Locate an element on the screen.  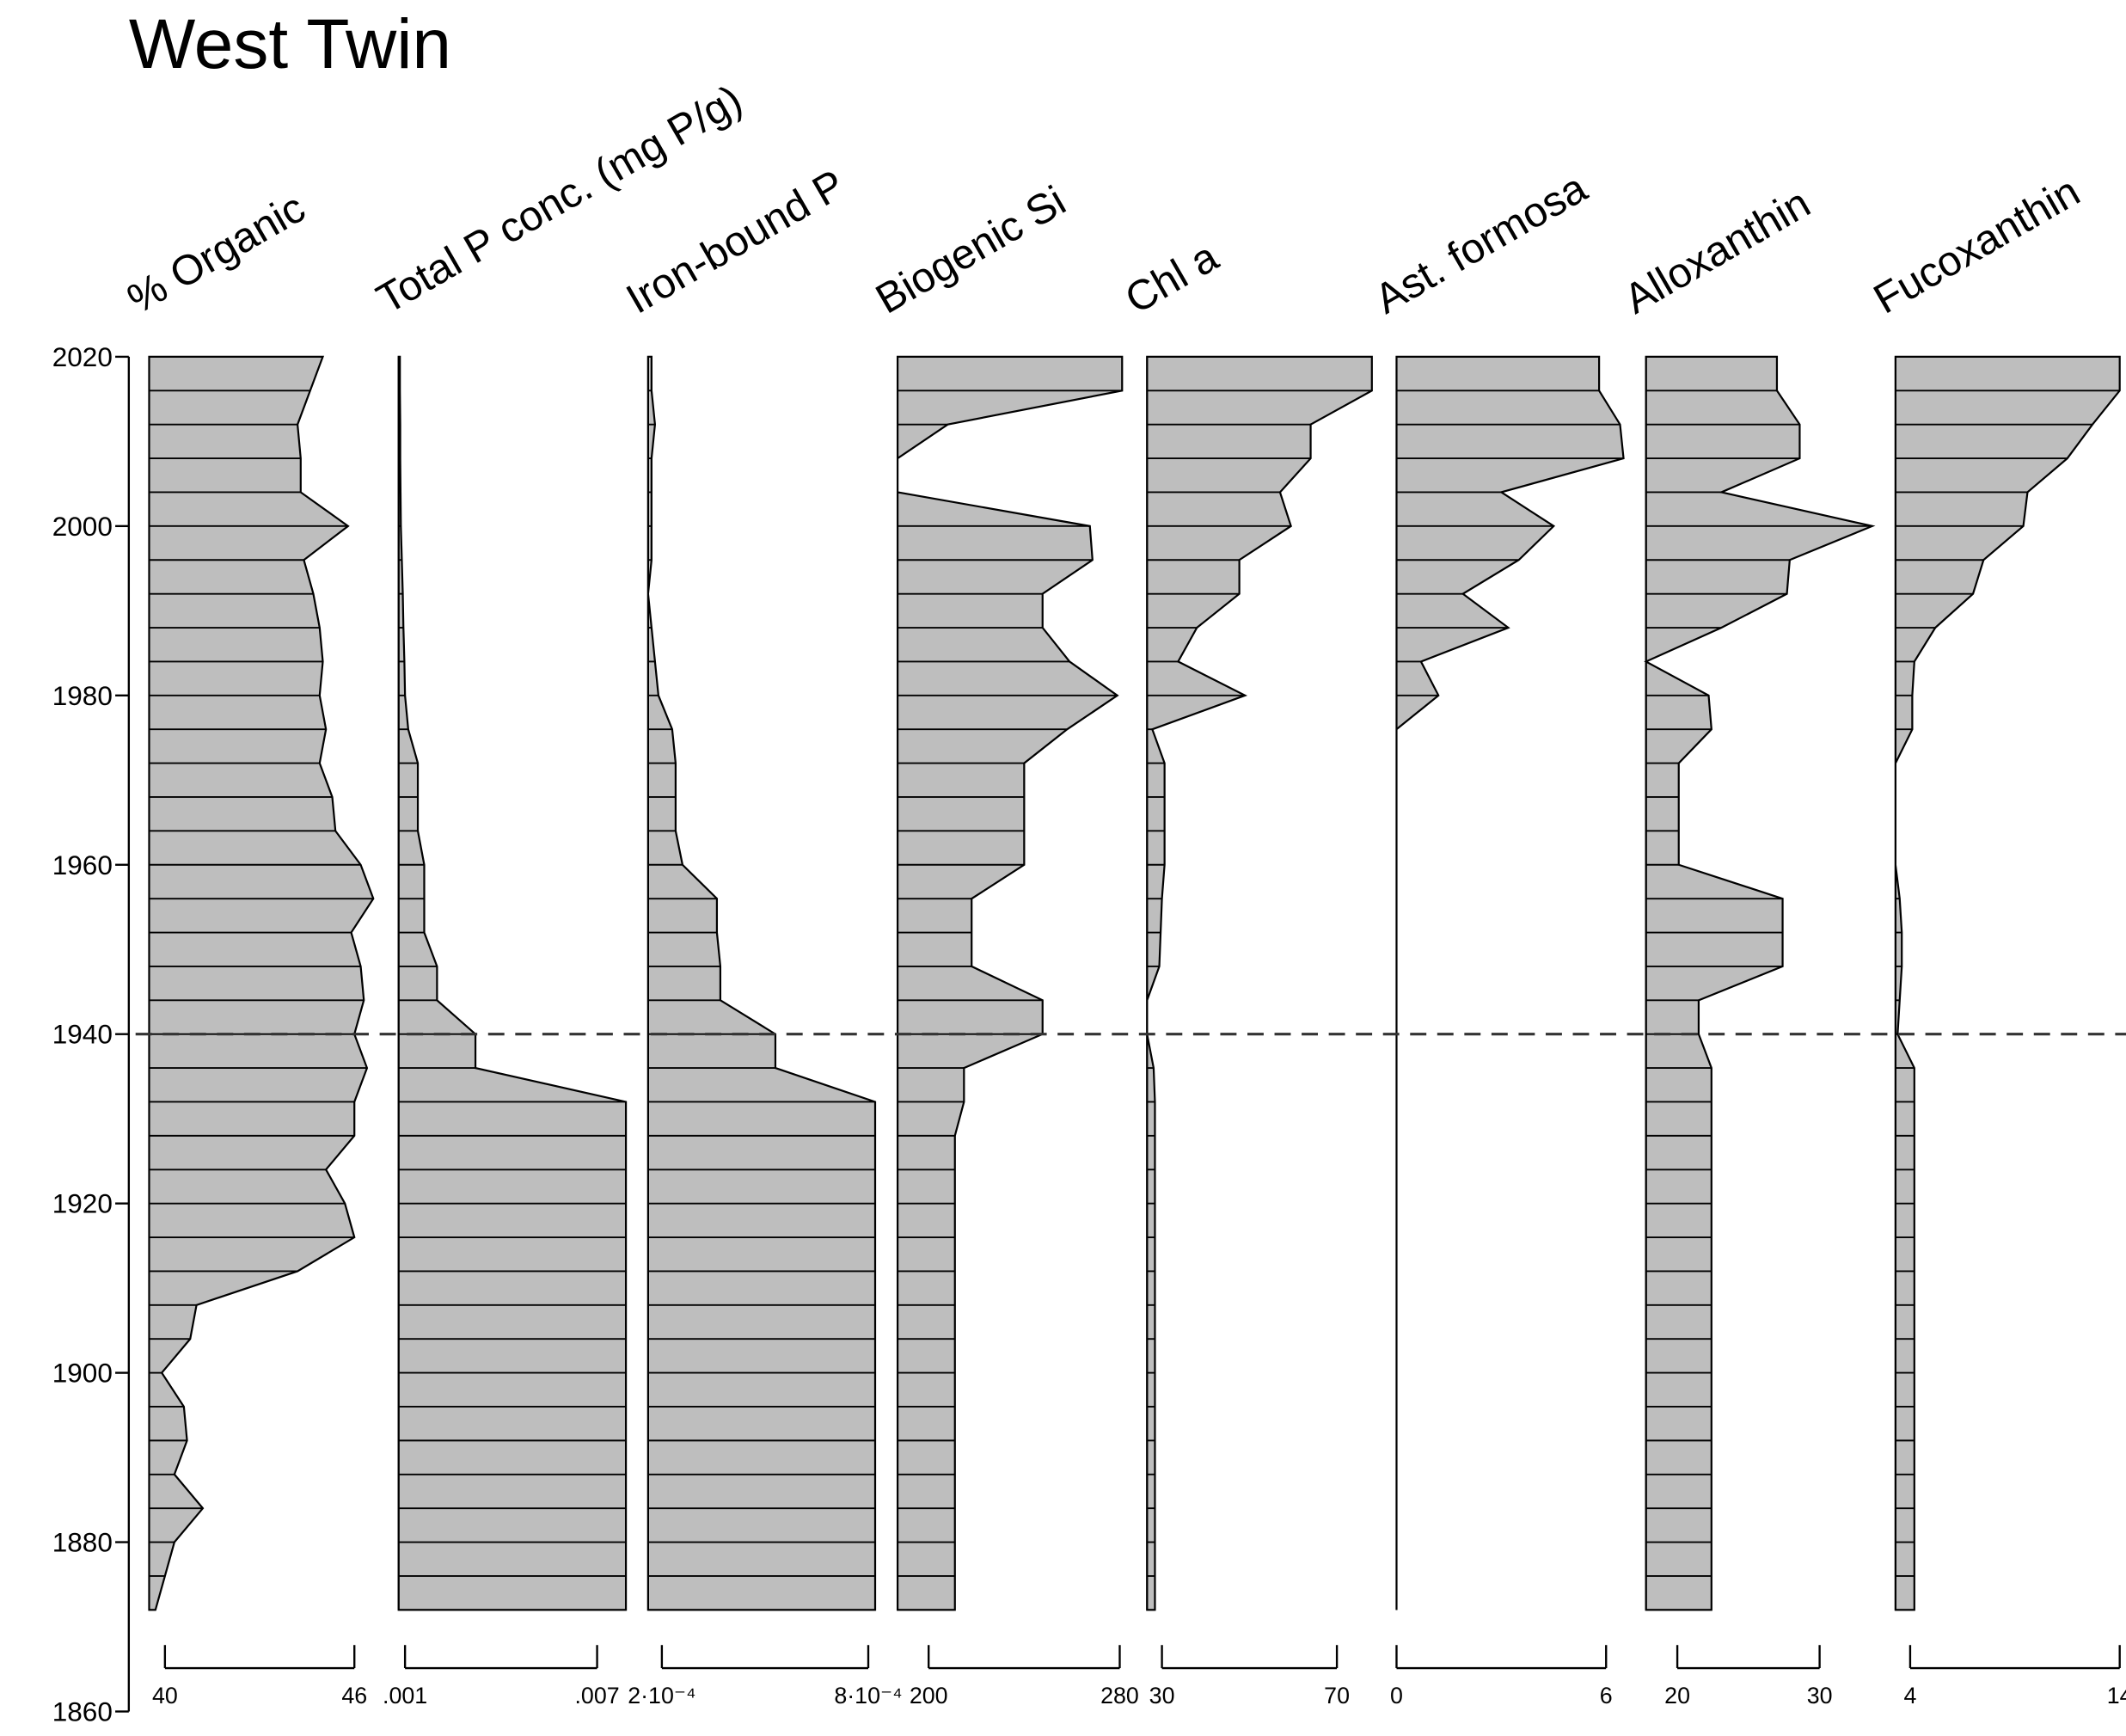
chart-title: West Twin is located at coordinates (290, 44).